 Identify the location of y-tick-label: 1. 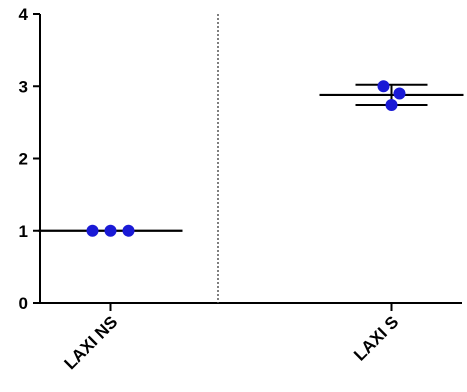
(23, 231).